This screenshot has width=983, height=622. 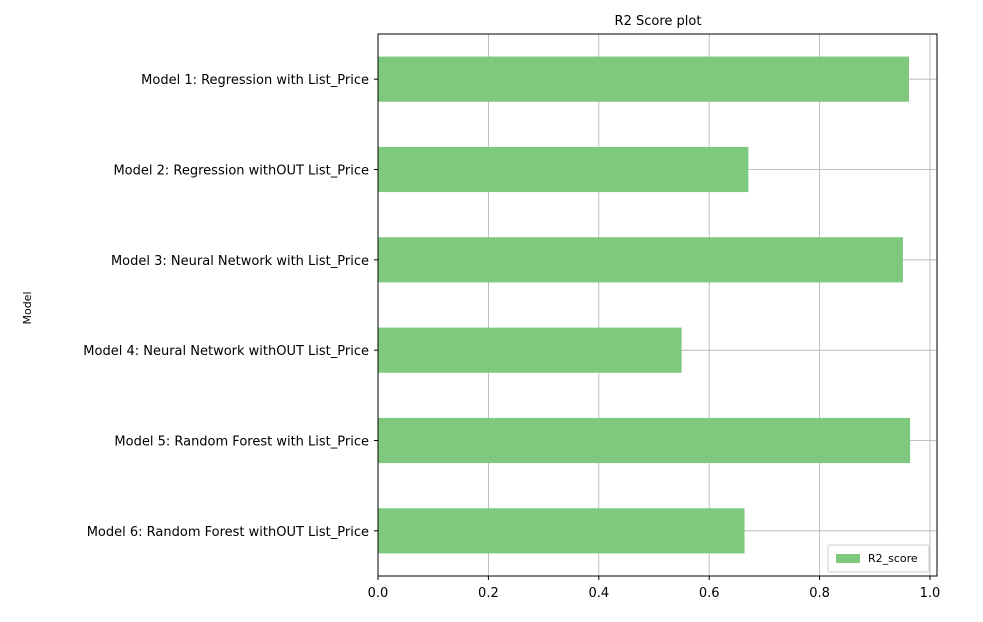 I want to click on chart-title: R2 Score plot, so click(x=658, y=21).